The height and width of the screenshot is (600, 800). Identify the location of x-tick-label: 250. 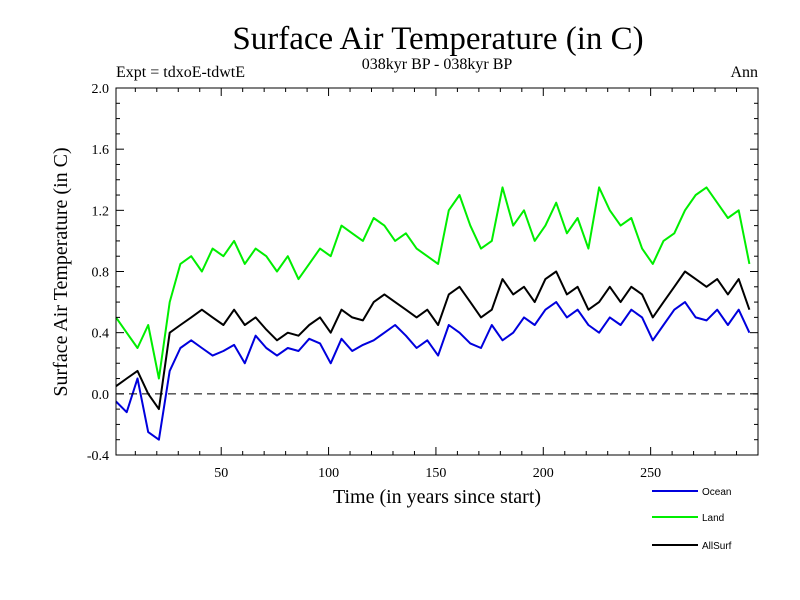
(650, 473).